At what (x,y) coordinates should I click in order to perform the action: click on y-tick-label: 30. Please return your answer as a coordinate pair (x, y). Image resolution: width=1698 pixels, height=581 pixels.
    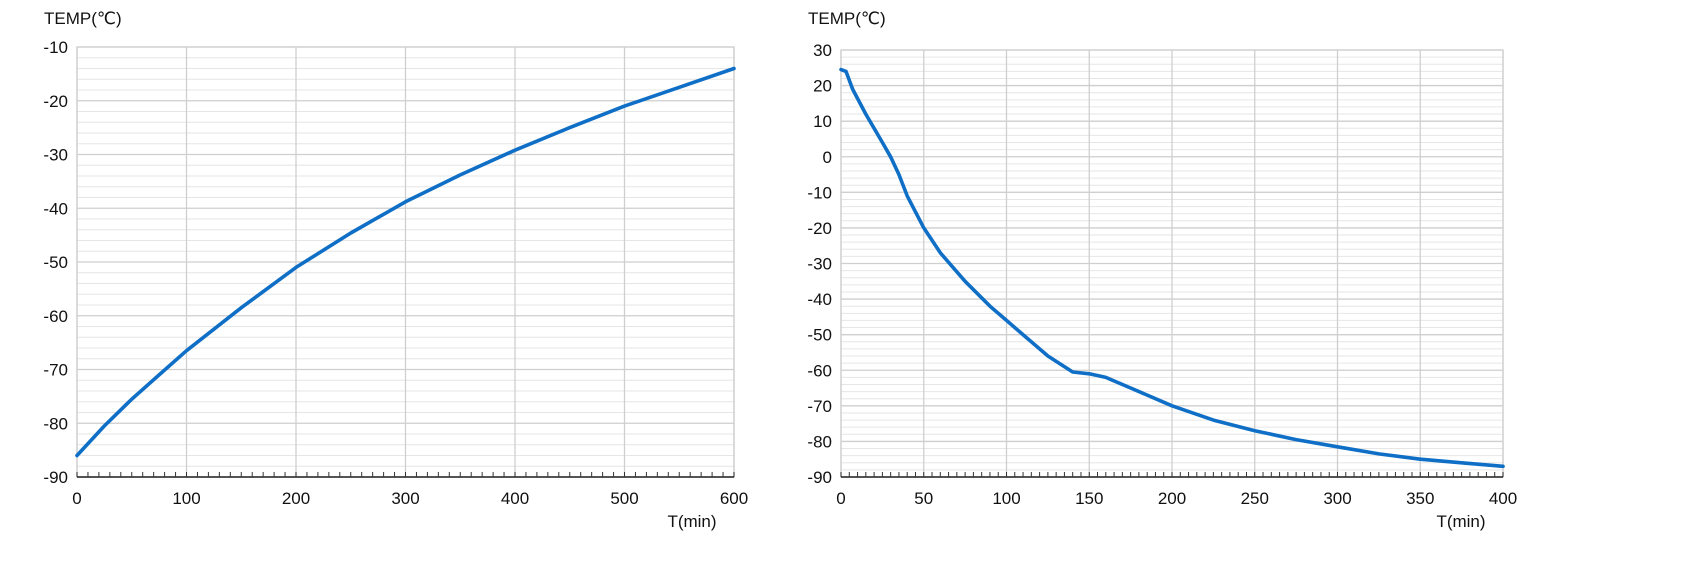
    Looking at the image, I should click on (822, 50).